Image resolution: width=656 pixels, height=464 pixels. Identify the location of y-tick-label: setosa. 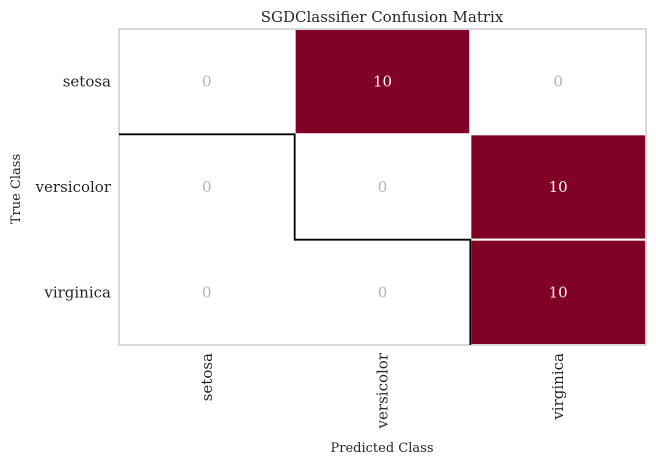
(87, 82).